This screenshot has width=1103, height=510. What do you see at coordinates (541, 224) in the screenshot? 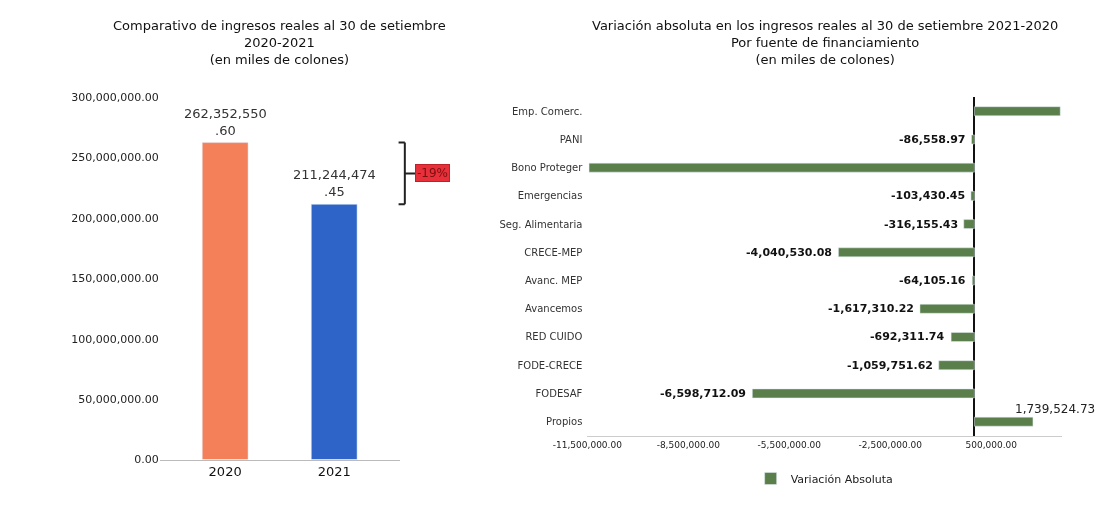
I see `y-tick-label: Seg. Alimentaria` at bounding box center [541, 224].